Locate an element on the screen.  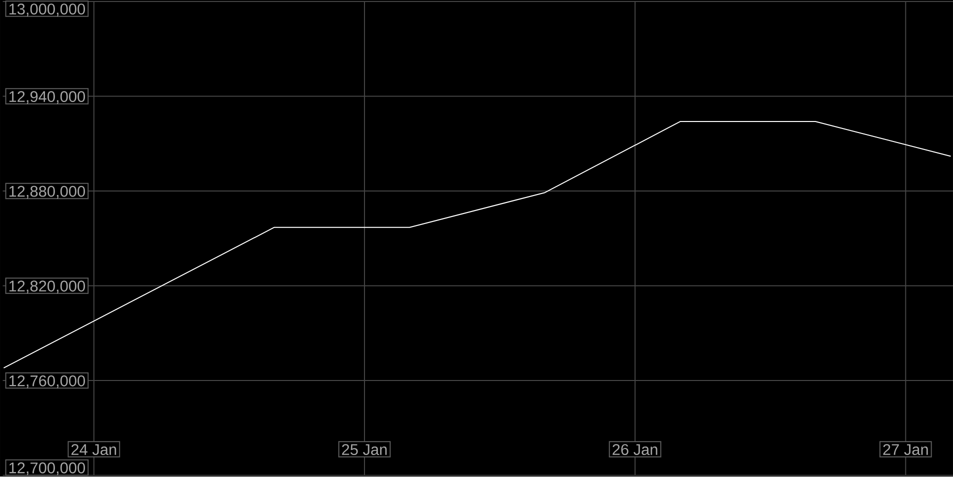
x-tick-label: 24 Jan is located at coordinates (93, 450).